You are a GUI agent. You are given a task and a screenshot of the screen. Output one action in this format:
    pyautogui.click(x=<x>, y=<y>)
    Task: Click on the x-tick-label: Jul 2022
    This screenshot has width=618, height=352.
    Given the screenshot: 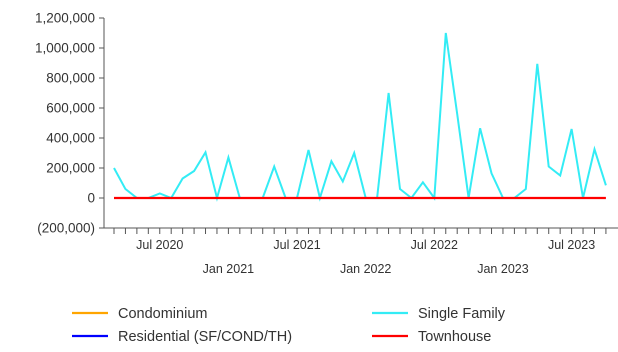 What is the action you would take?
    pyautogui.click(x=434, y=245)
    